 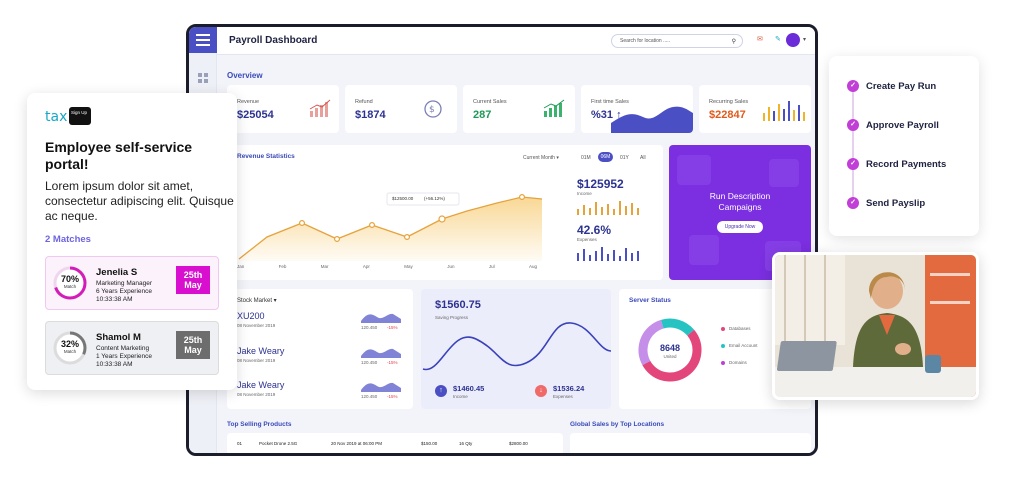 I want to click on message-icon: ✎, so click(x=778, y=39).